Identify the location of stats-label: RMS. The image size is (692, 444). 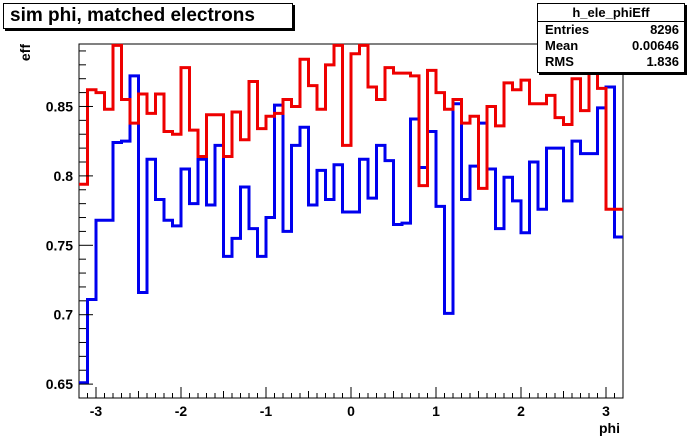
(559, 61).